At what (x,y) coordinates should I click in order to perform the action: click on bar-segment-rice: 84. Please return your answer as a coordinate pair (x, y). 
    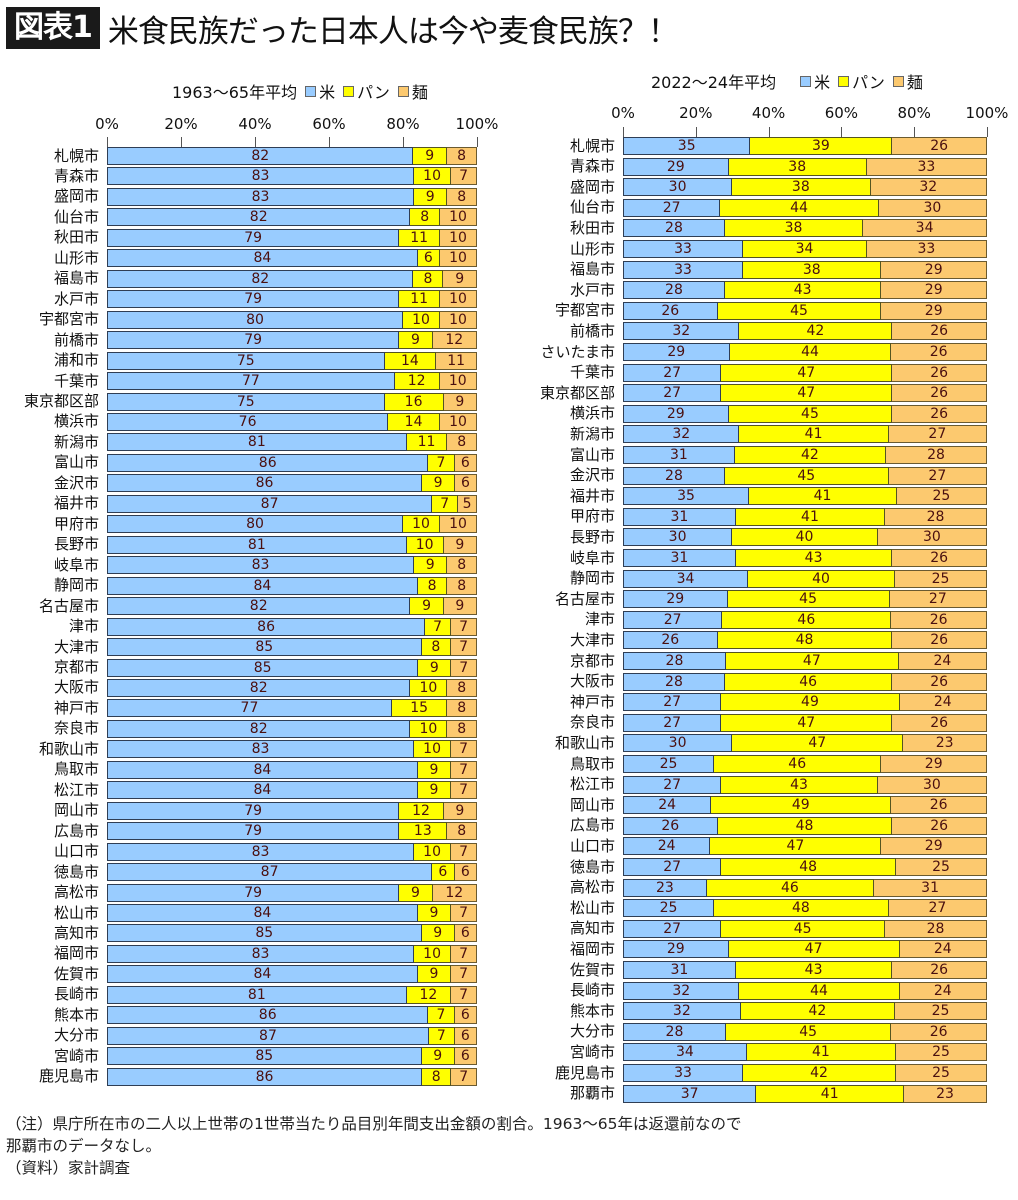
    Looking at the image, I should click on (262, 913).